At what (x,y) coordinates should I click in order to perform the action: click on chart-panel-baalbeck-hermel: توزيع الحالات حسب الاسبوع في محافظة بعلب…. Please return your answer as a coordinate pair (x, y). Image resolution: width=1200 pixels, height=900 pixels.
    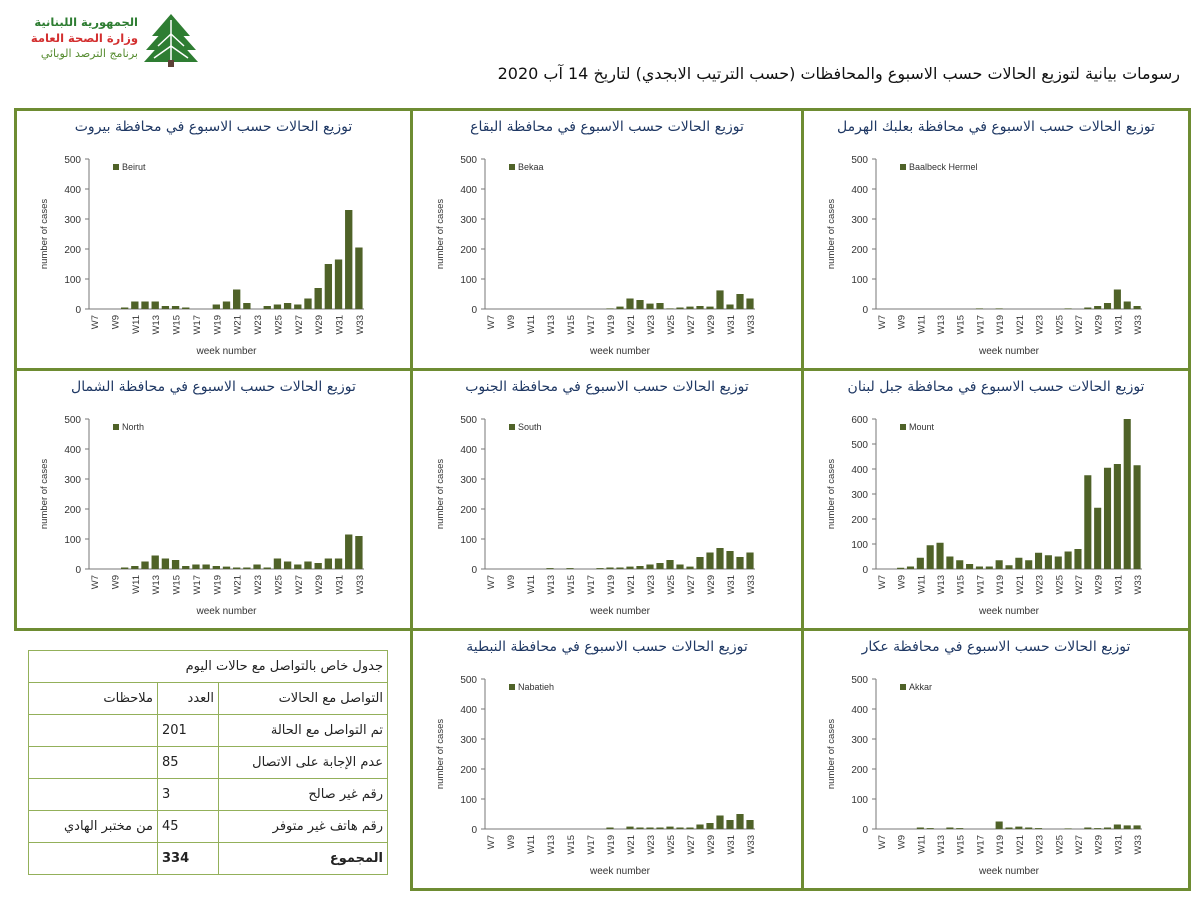
    Looking at the image, I should click on (996, 239).